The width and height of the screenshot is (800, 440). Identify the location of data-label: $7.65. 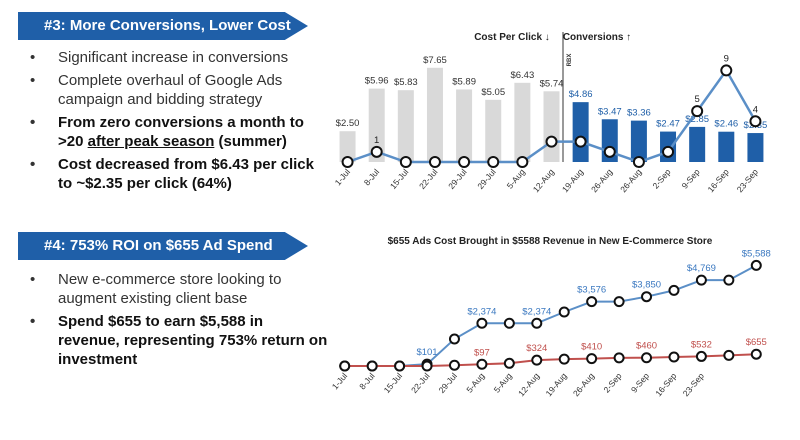
(435, 60).